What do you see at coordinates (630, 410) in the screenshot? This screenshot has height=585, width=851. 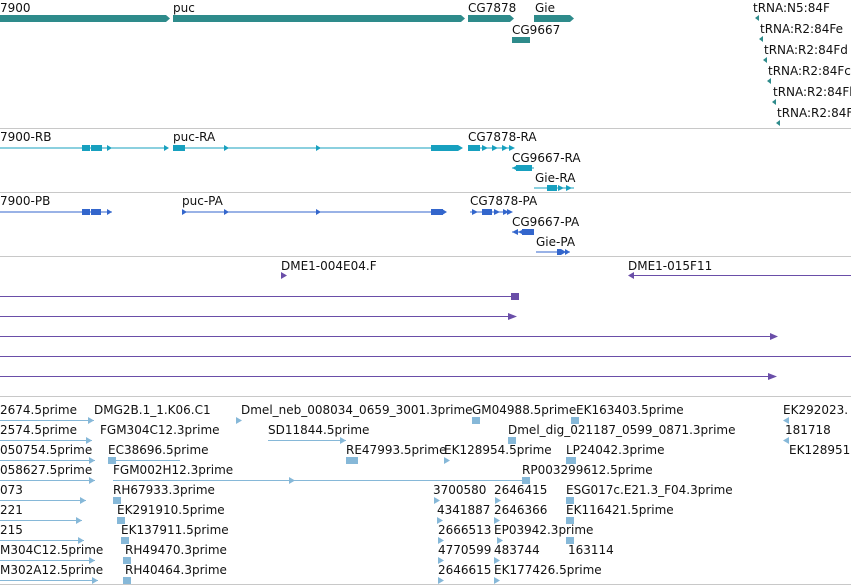 I see `est-label: EK163403.5prime` at bounding box center [630, 410].